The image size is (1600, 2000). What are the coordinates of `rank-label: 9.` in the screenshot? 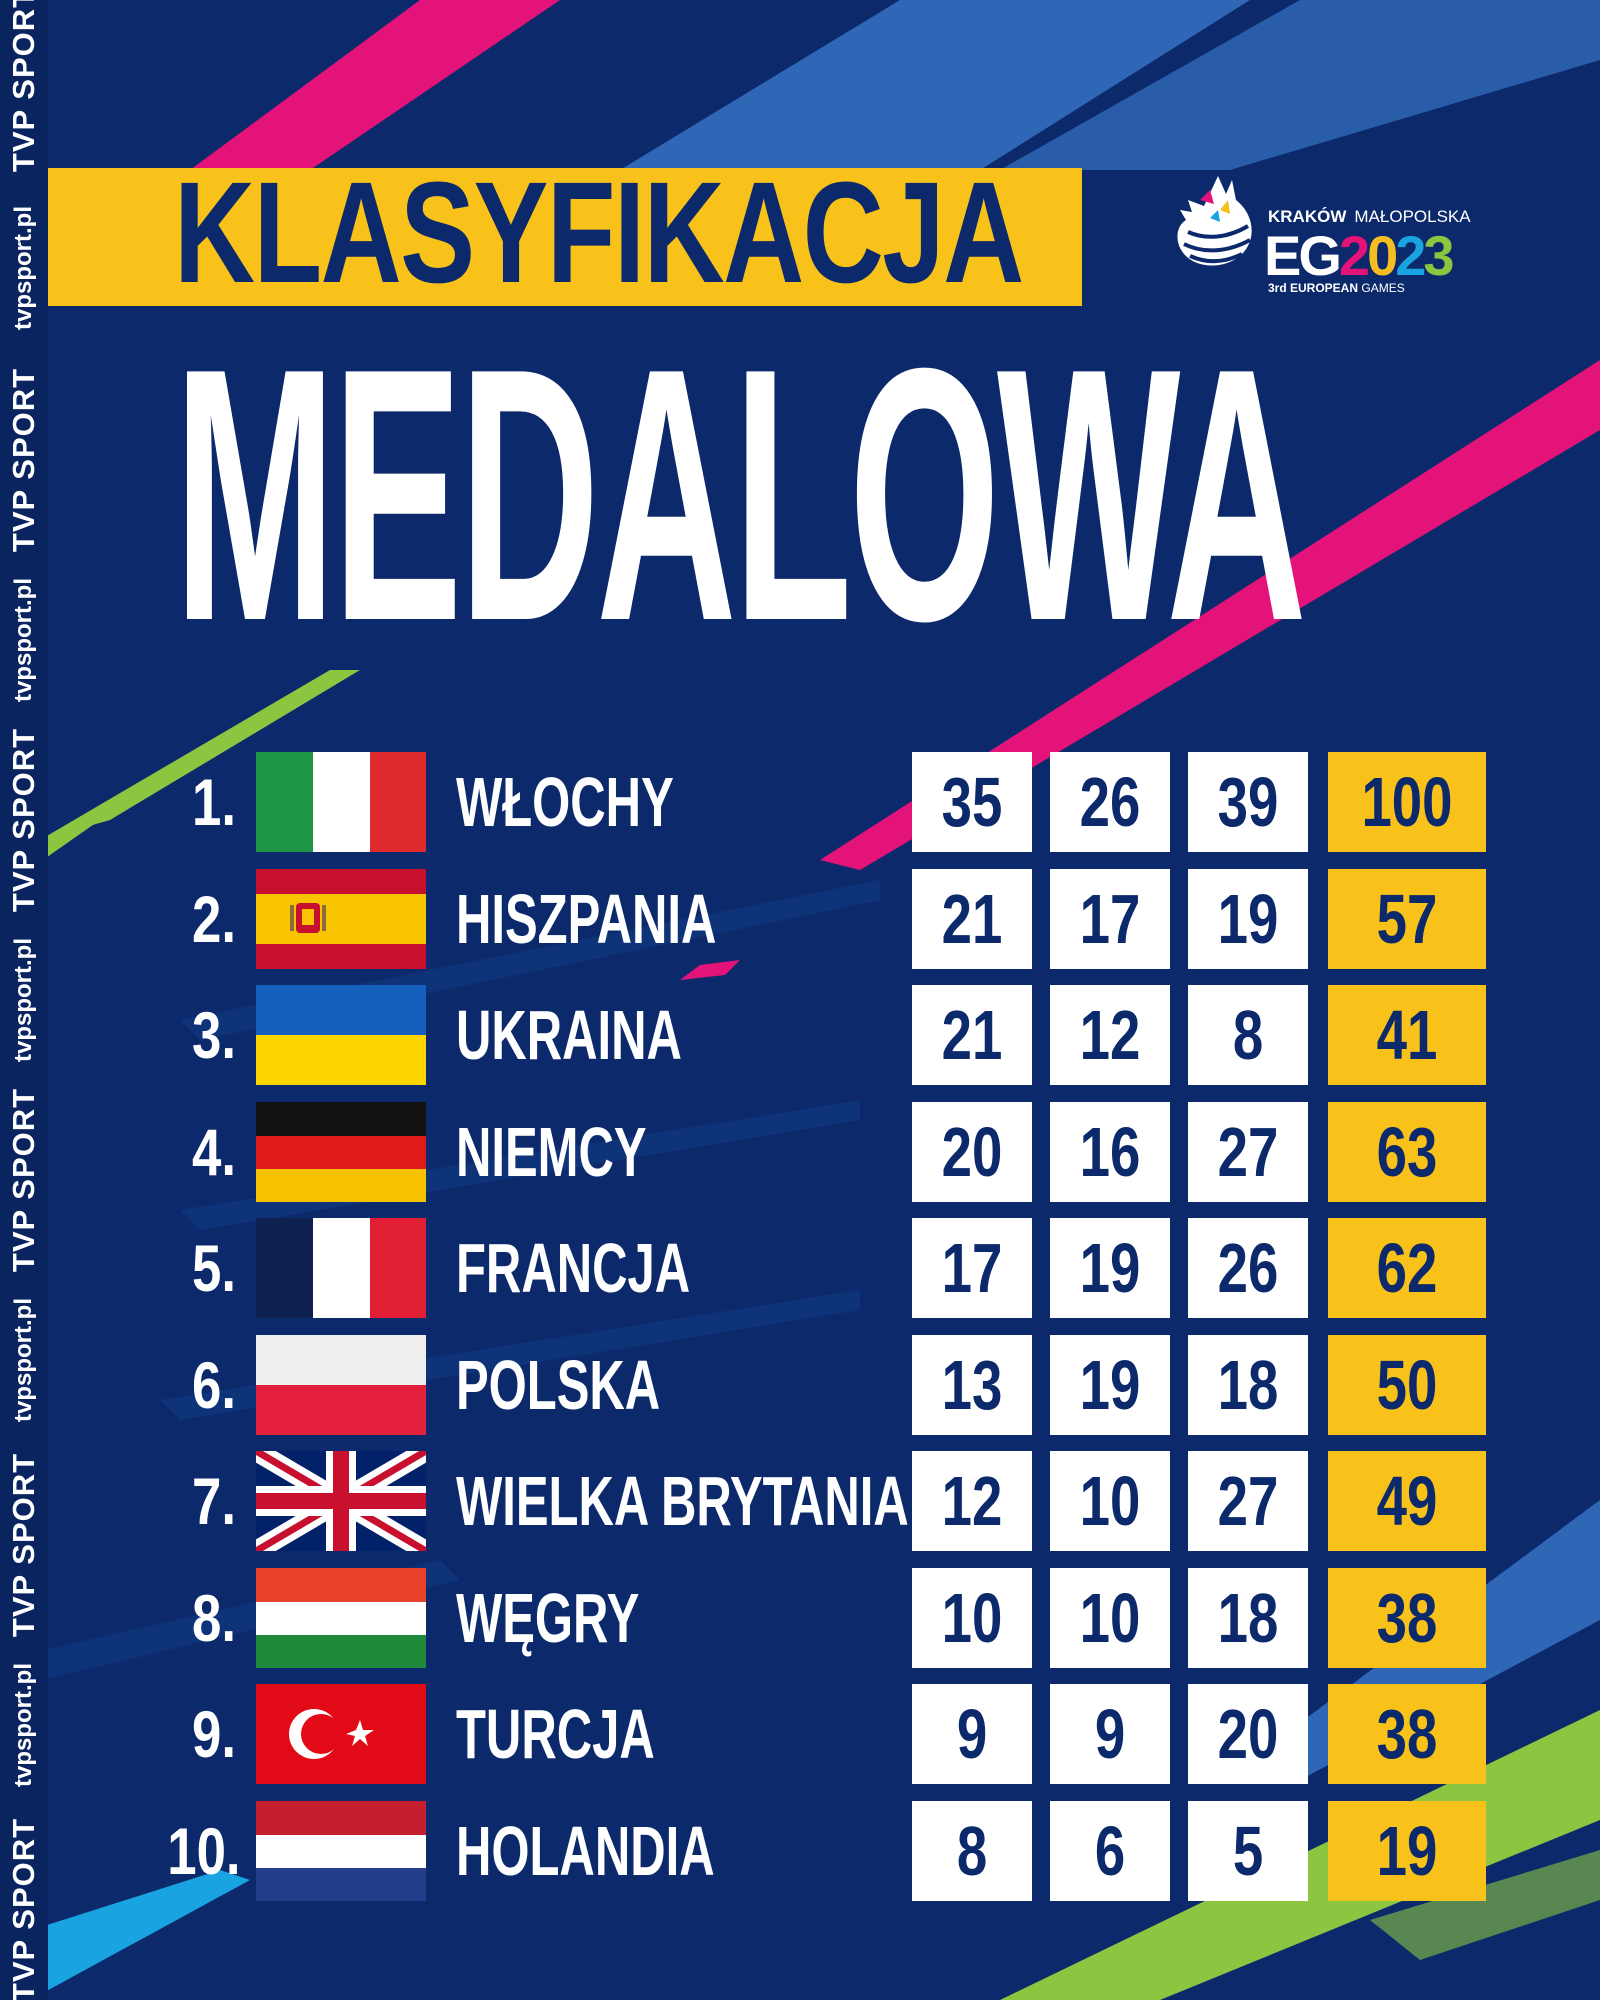 It's located at (213, 1734).